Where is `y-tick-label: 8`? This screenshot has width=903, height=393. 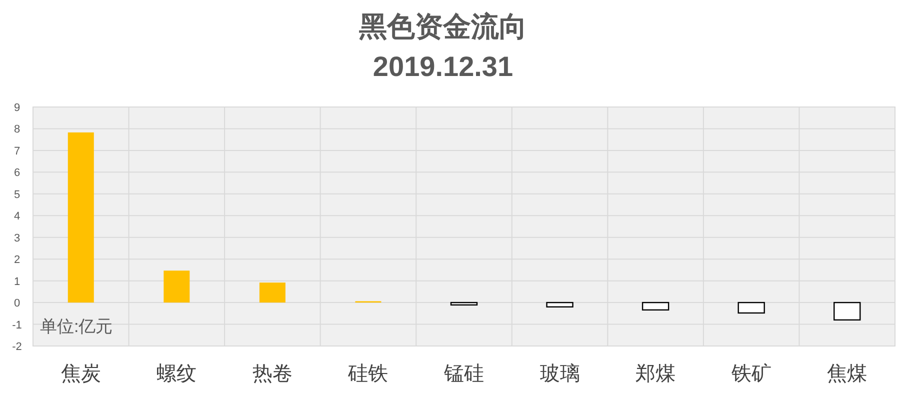
y-tick-label: 8 is located at coordinates (17, 130).